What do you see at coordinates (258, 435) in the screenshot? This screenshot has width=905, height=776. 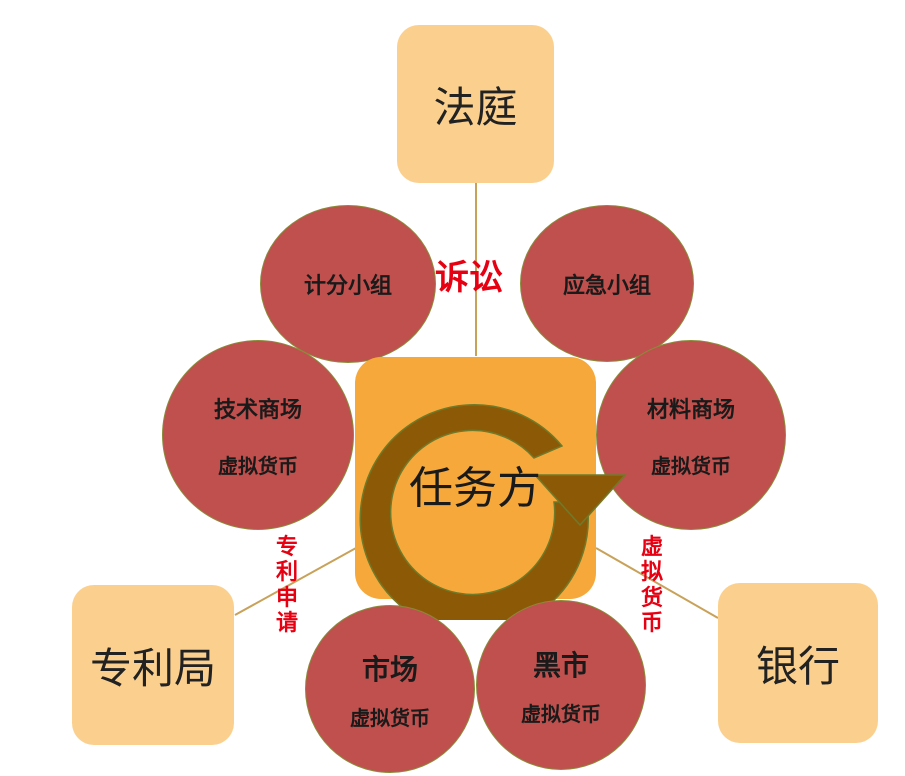 I see `tech-market-circle: 技术商场 虚拟货币` at bounding box center [258, 435].